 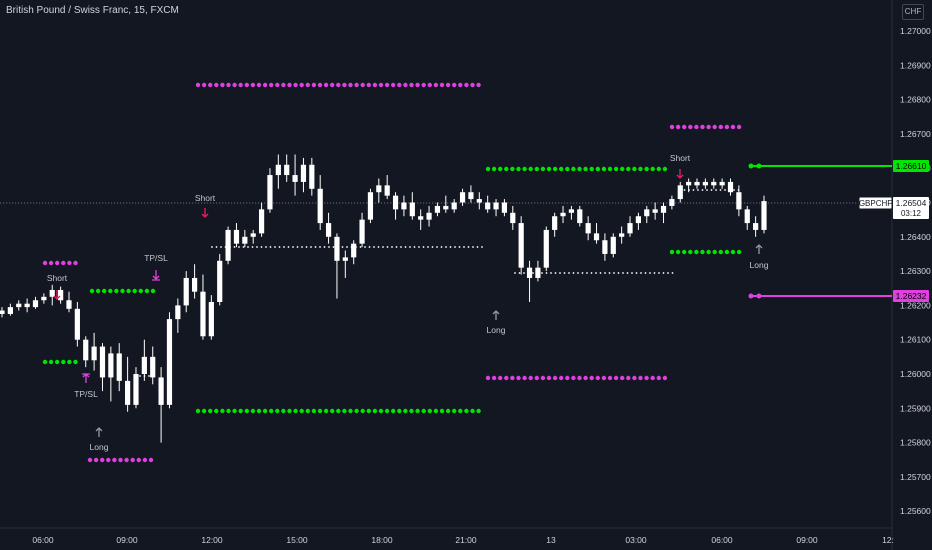 I want to click on y-tick-label: 1.26900, so click(x=915, y=65).